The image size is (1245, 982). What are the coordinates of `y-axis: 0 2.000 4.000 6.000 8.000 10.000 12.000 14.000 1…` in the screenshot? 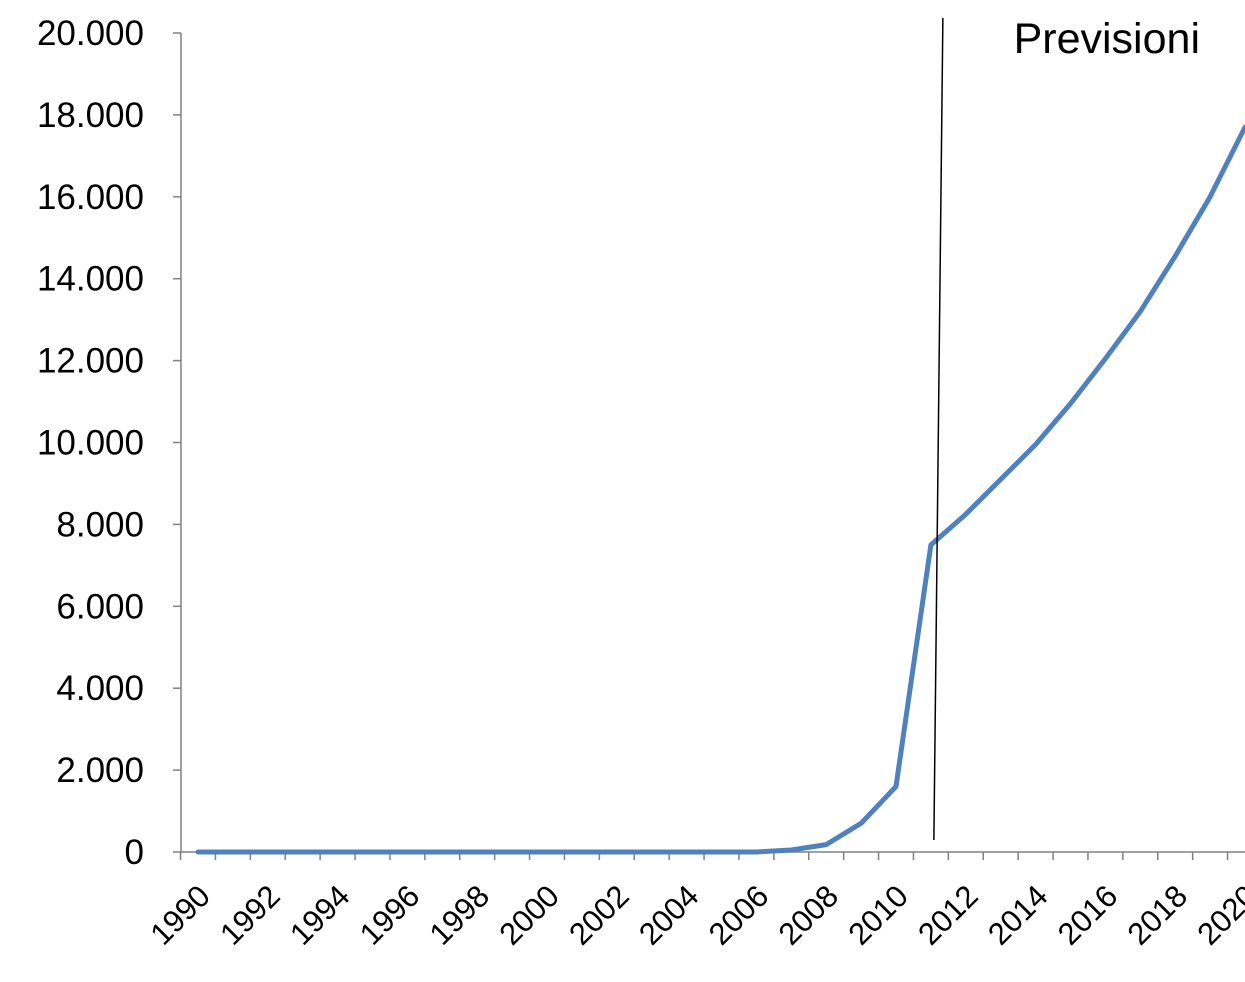 It's located at (109, 443).